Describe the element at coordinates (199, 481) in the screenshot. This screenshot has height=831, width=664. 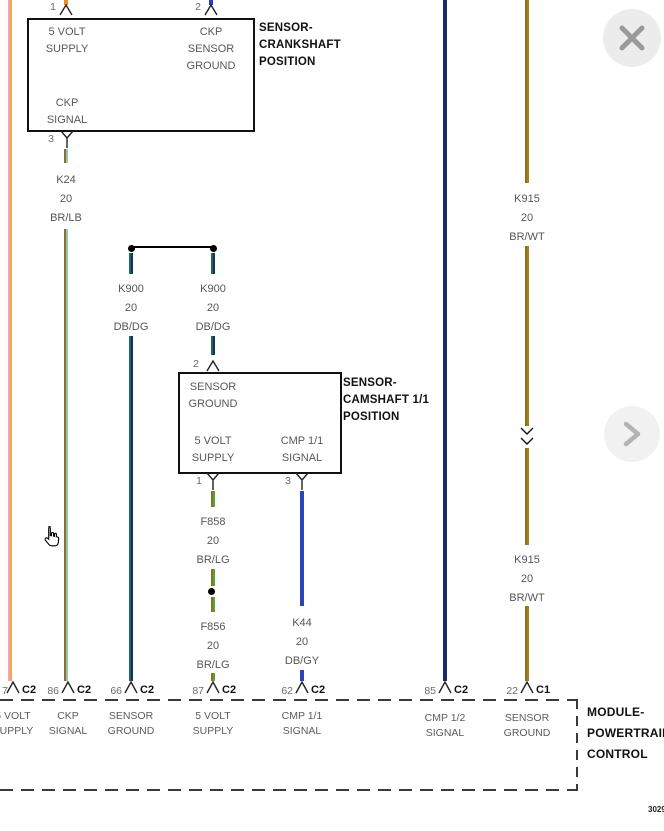
I see `cam-pin1-number: 1` at that location.